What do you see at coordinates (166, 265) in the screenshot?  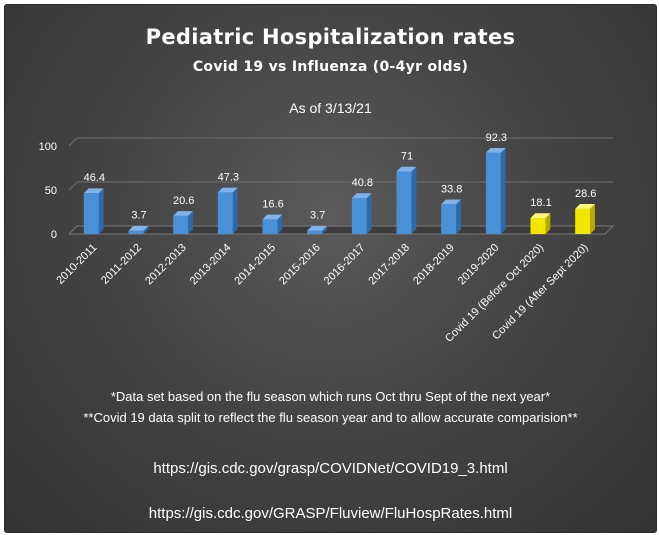 I see `x-tick-label: 2012-2013` at bounding box center [166, 265].